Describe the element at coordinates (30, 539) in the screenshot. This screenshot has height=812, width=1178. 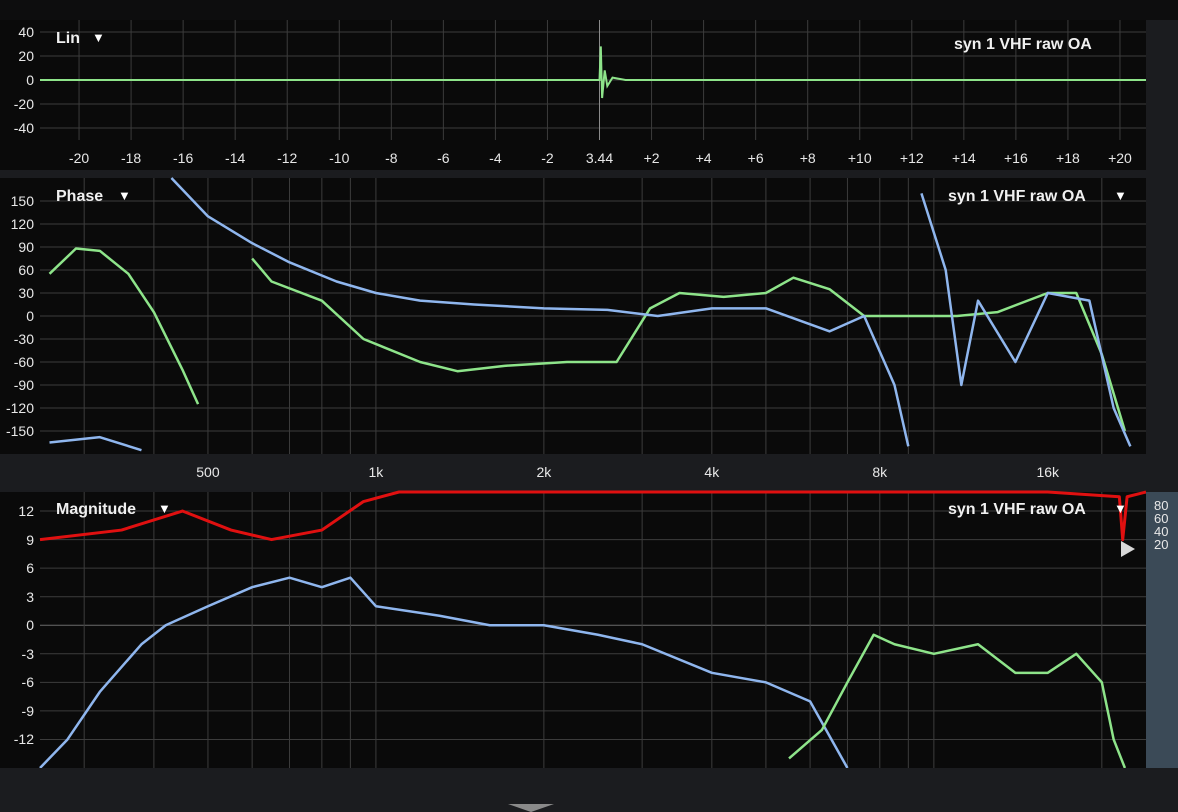
I see `magnitude-y-tick: 9` at that location.